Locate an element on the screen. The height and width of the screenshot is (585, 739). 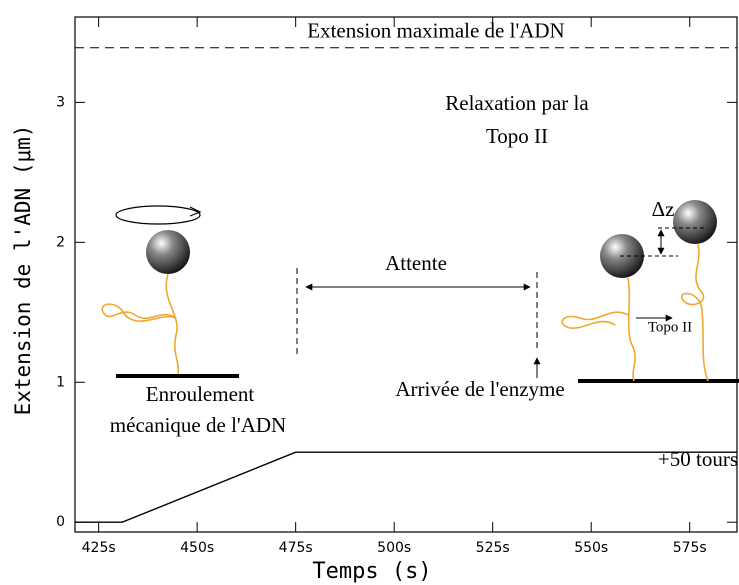
y-tick-label: 1 is located at coordinates (60, 382).